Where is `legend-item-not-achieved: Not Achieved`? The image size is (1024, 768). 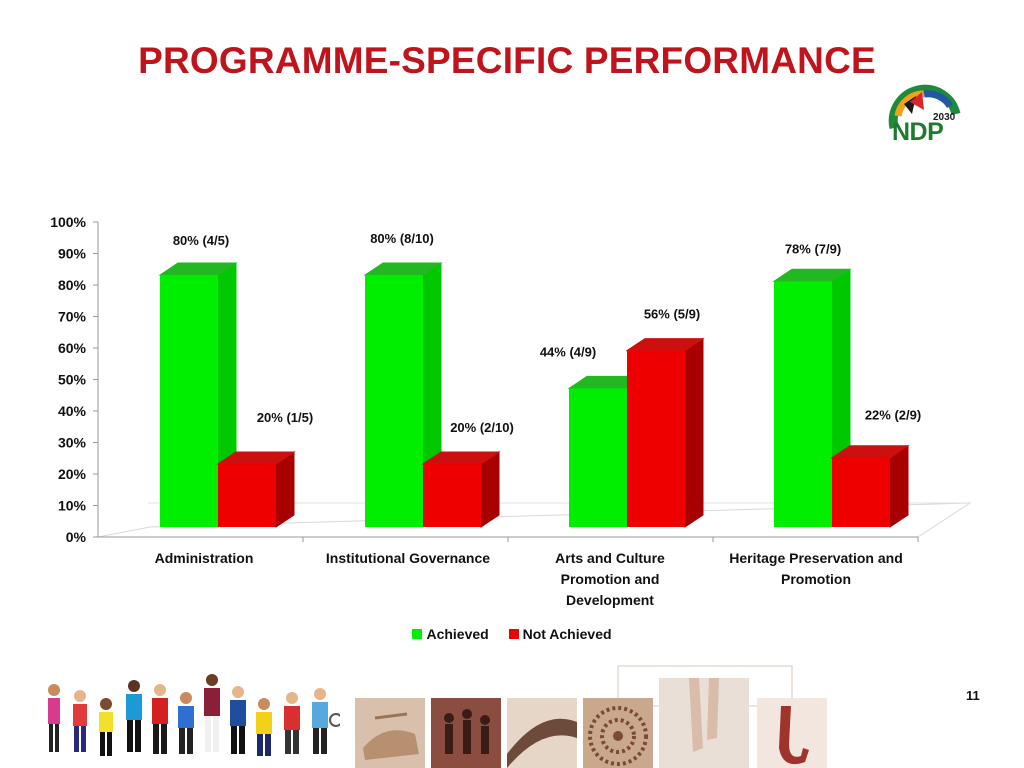
legend-item-not-achieved: Not Achieved is located at coordinates (560, 634).